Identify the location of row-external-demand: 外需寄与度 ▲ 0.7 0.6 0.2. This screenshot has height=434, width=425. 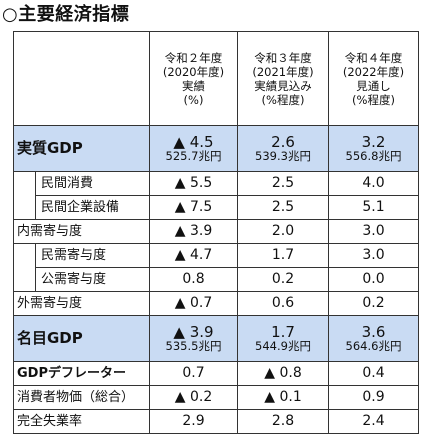
(216, 303).